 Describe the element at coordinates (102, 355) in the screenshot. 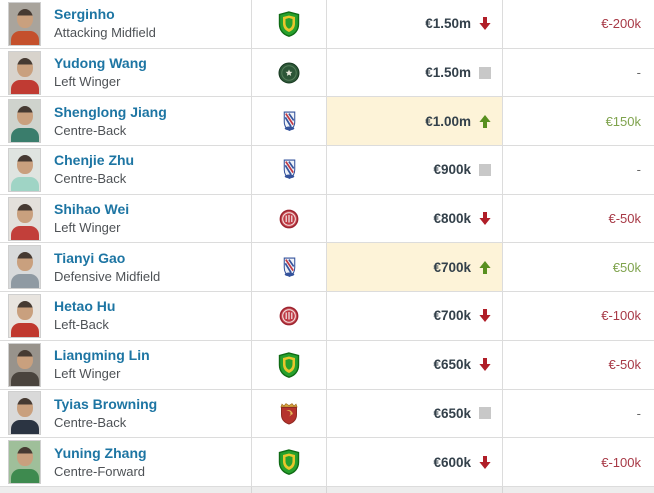

I see `player-name-link: Liangming Lin` at that location.